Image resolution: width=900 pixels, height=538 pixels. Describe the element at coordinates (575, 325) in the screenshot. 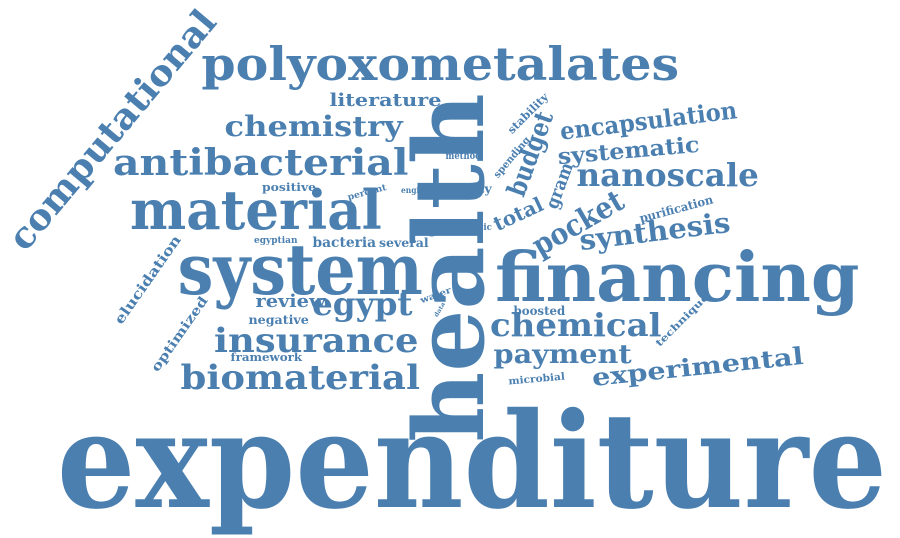

I see `word-chemical: chemical` at that location.